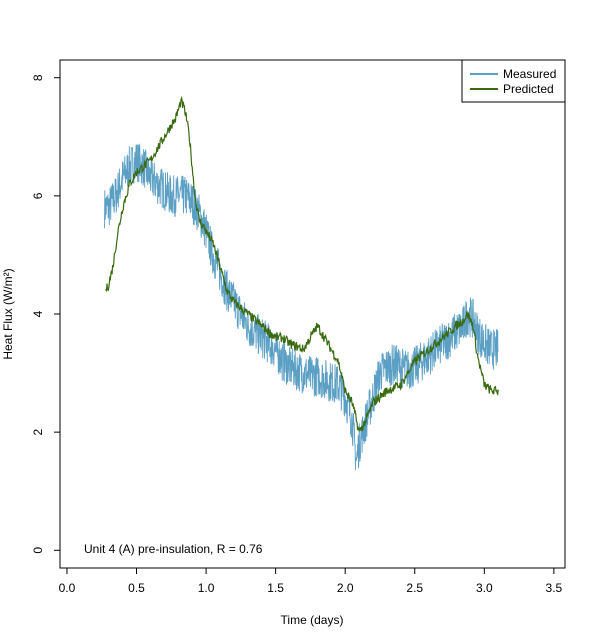  What do you see at coordinates (414, 588) in the screenshot?
I see `x-tick-label: 2.5` at bounding box center [414, 588].